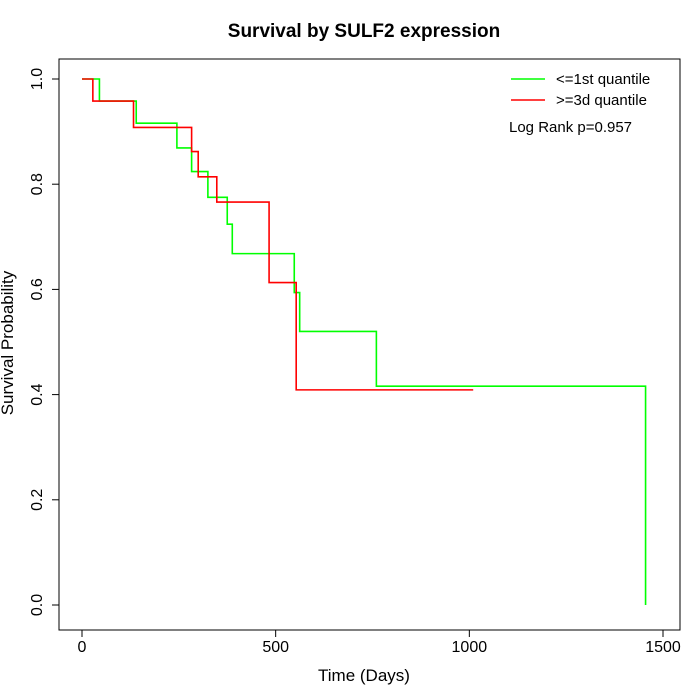  Describe the element at coordinates (37, 605) in the screenshot. I see `y-tick-label: 0.0` at that location.